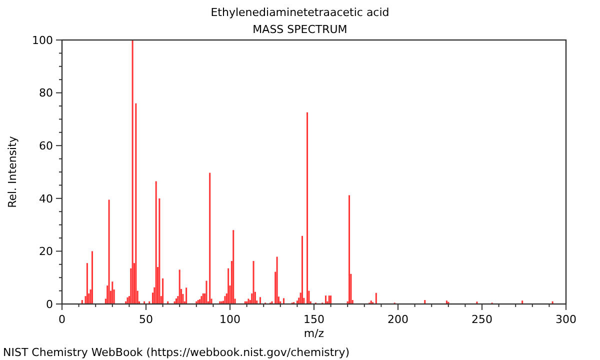  Describe the element at coordinates (176, 352) in the screenshot. I see `text: NIST Chemistry WebBook (https://webbook.nist.gov/chemistry)` at that location.